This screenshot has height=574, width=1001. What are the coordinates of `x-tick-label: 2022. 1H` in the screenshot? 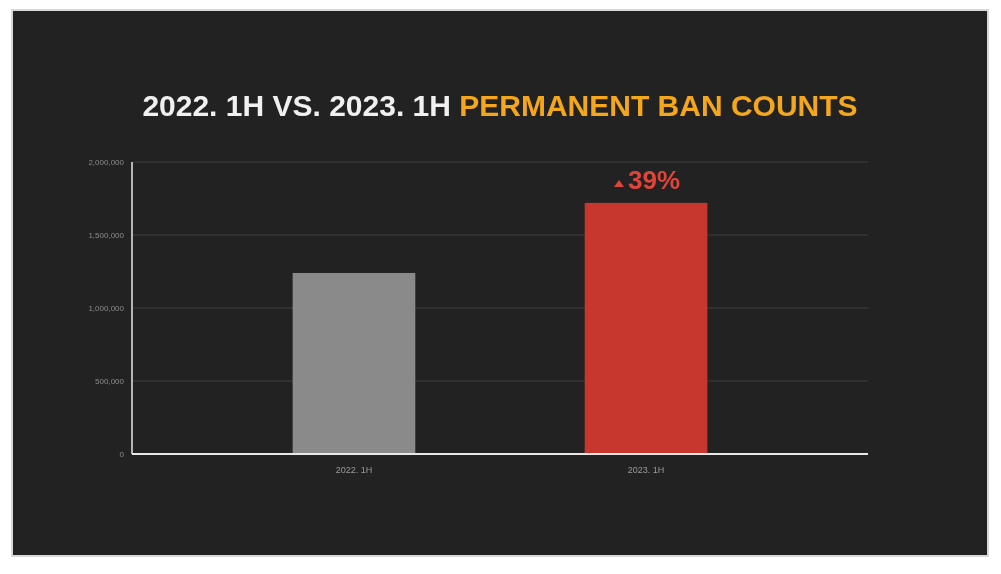 It's located at (354, 470).